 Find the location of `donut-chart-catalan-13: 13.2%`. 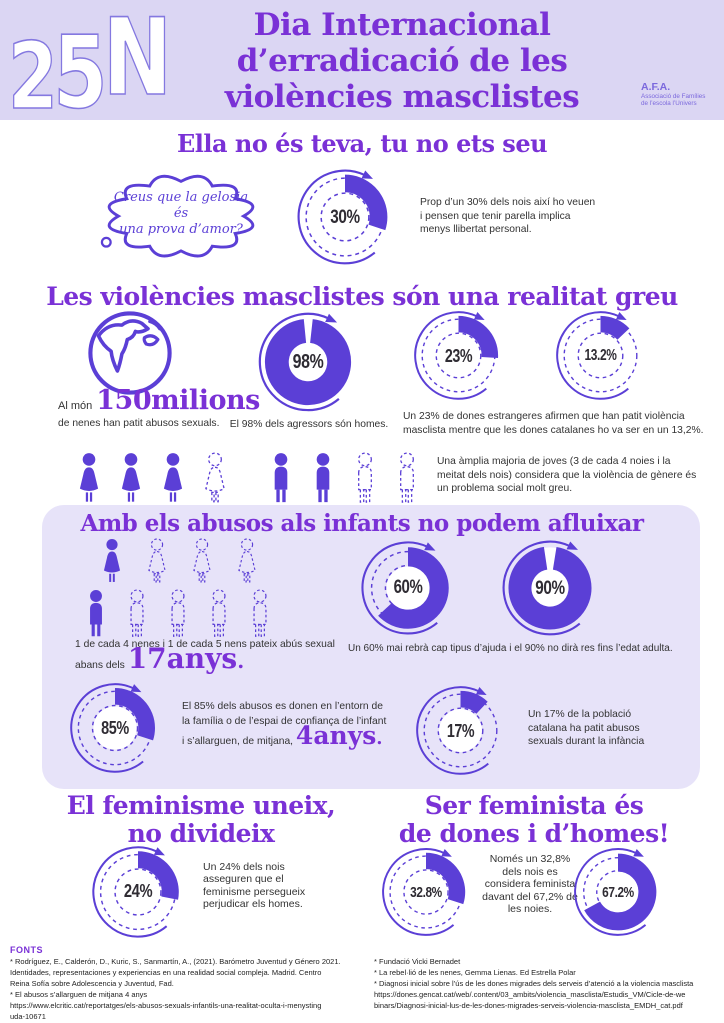

donut-chart-catalan-13: 13.2% is located at coordinates (600, 355).